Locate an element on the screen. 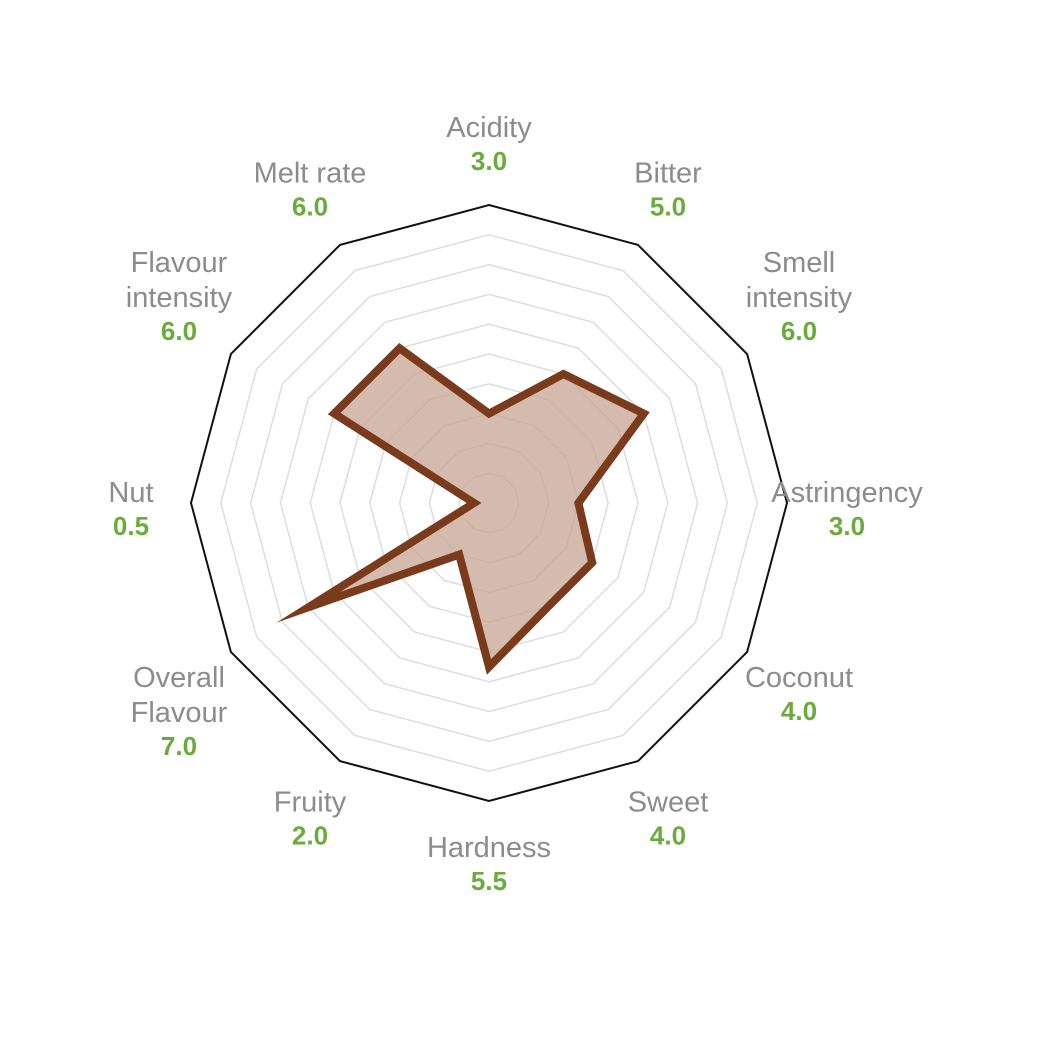 The image size is (1042, 1042). axis-label: Coconut is located at coordinates (799, 678).